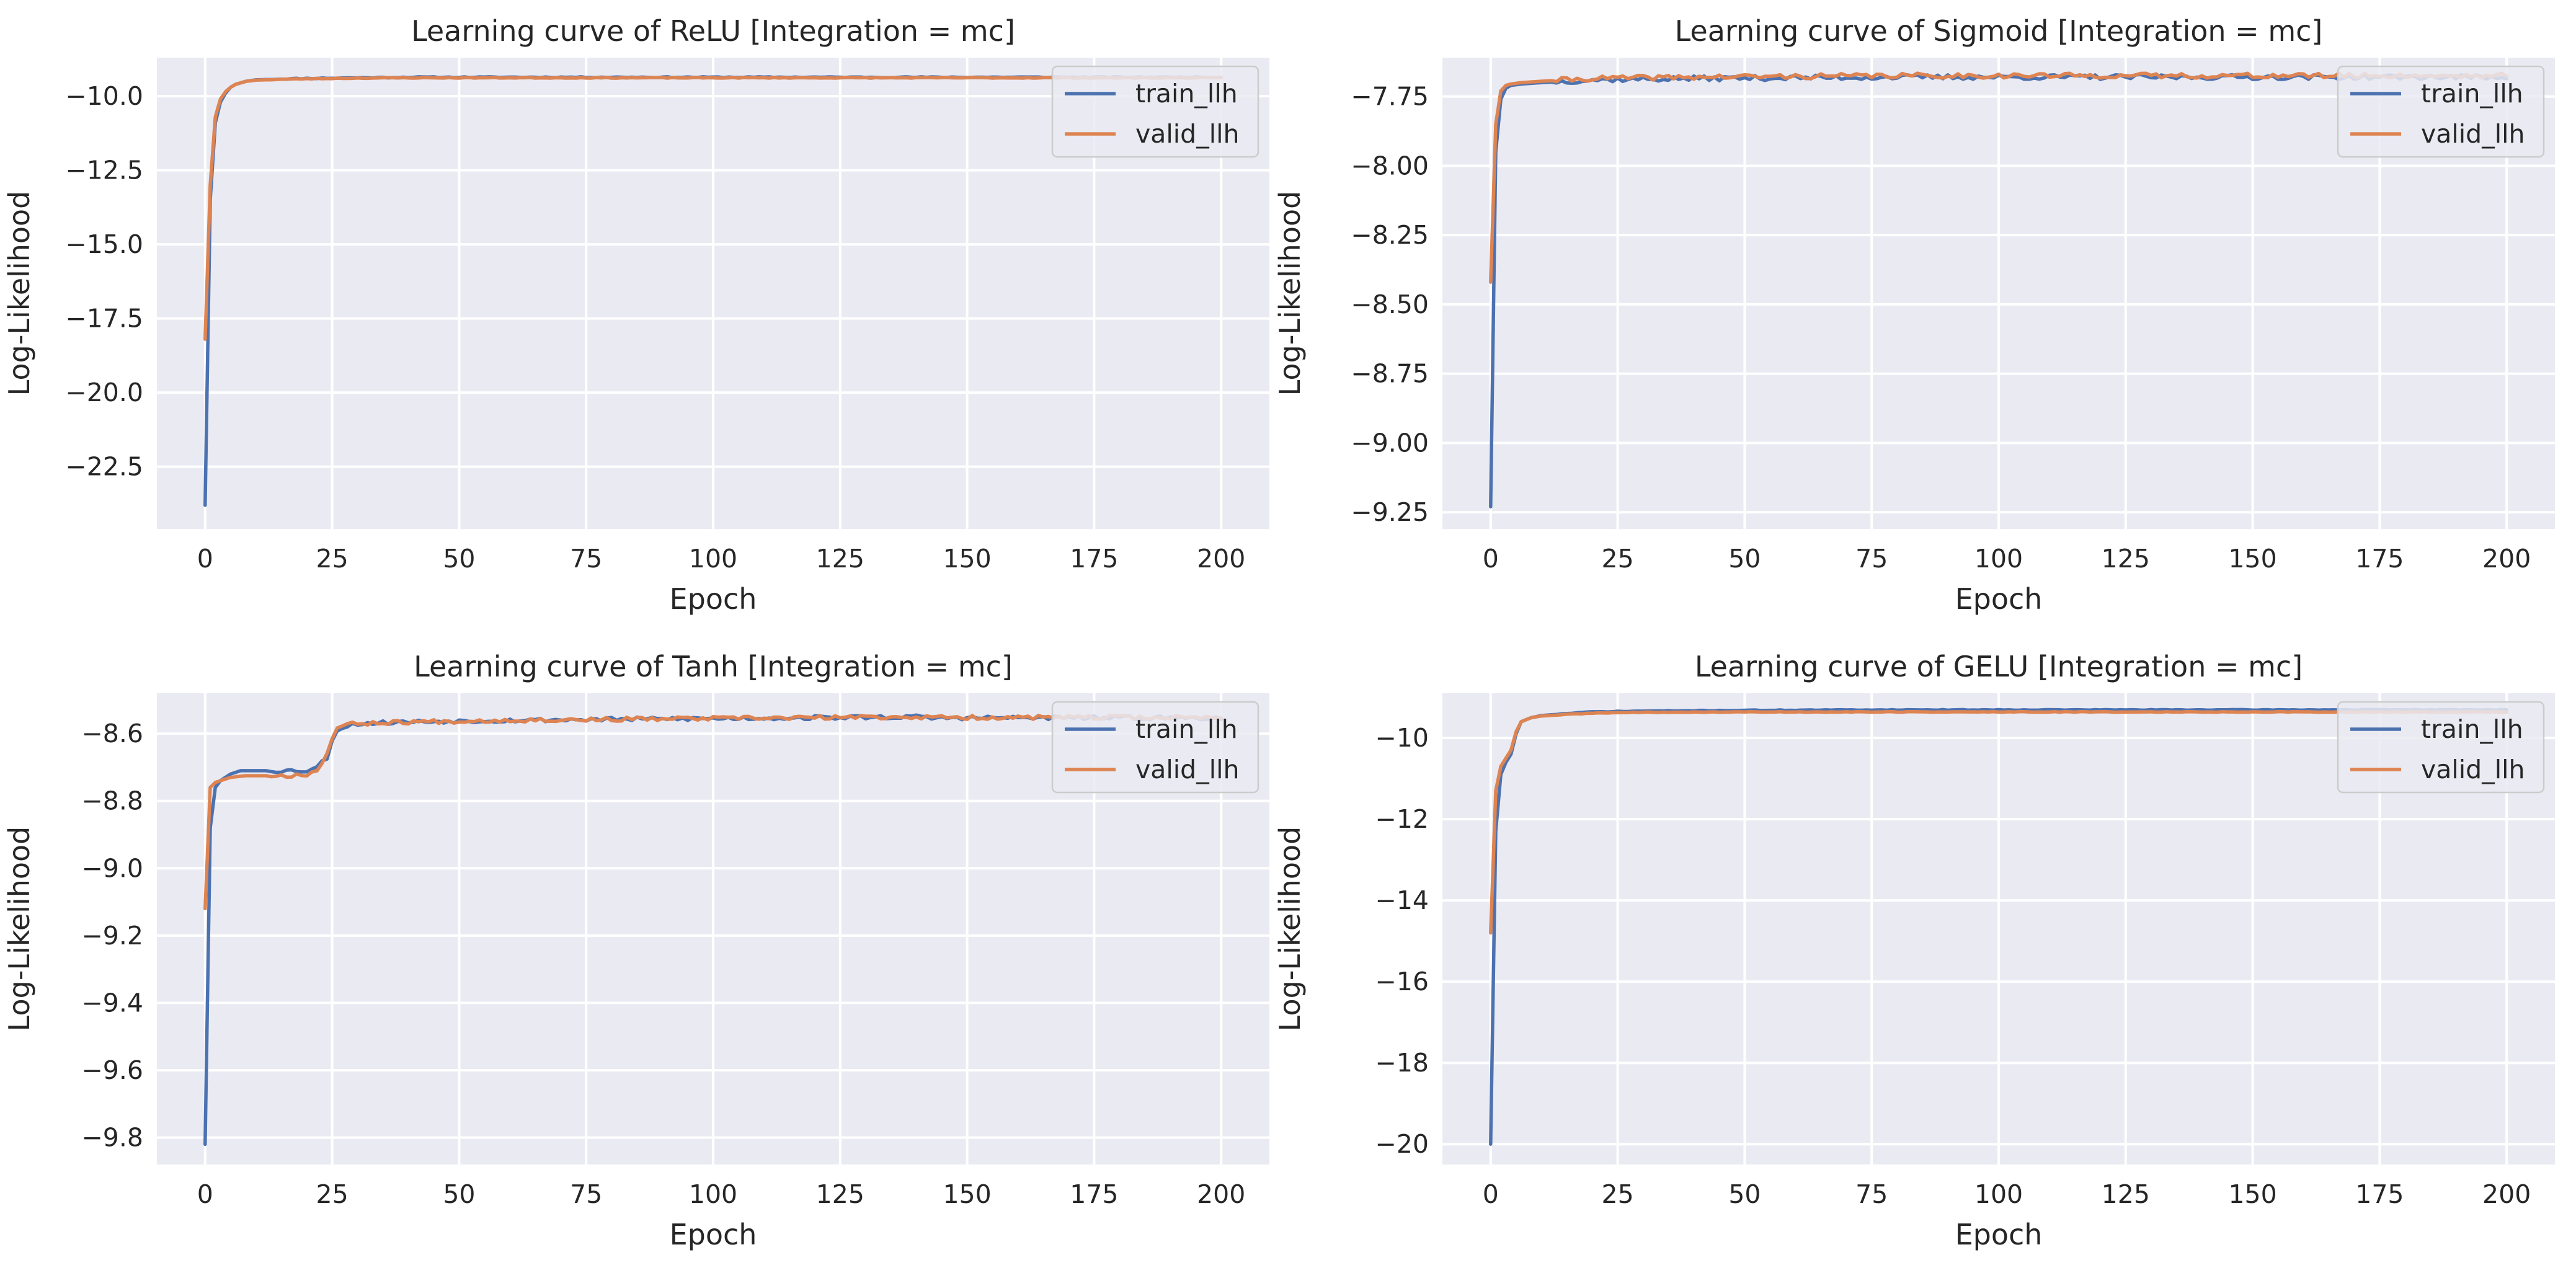  Describe the element at coordinates (1390, 165) in the screenshot. I see `y-tick-label: −8.00` at that location.